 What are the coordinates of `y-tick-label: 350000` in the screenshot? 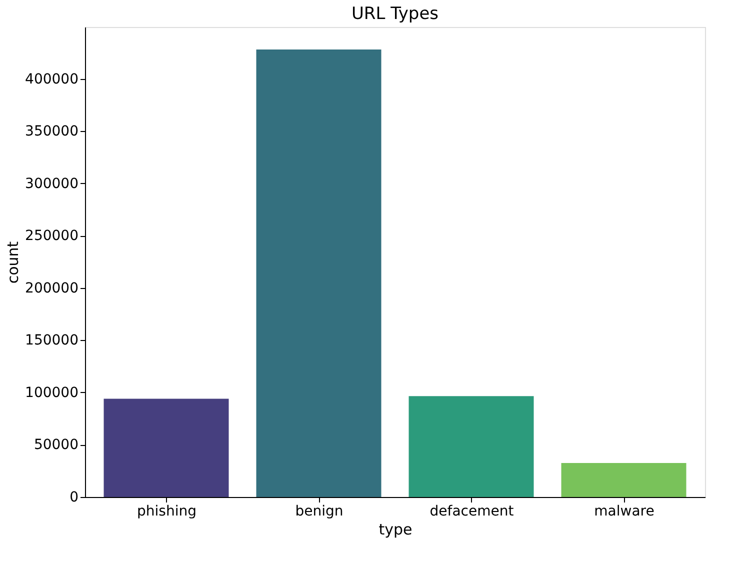 It's located at (51, 132).